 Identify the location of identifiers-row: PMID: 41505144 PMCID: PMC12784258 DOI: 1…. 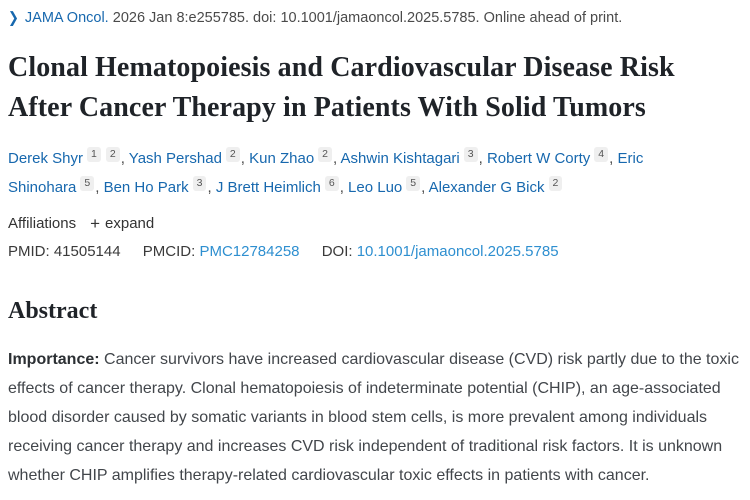
(375, 251).